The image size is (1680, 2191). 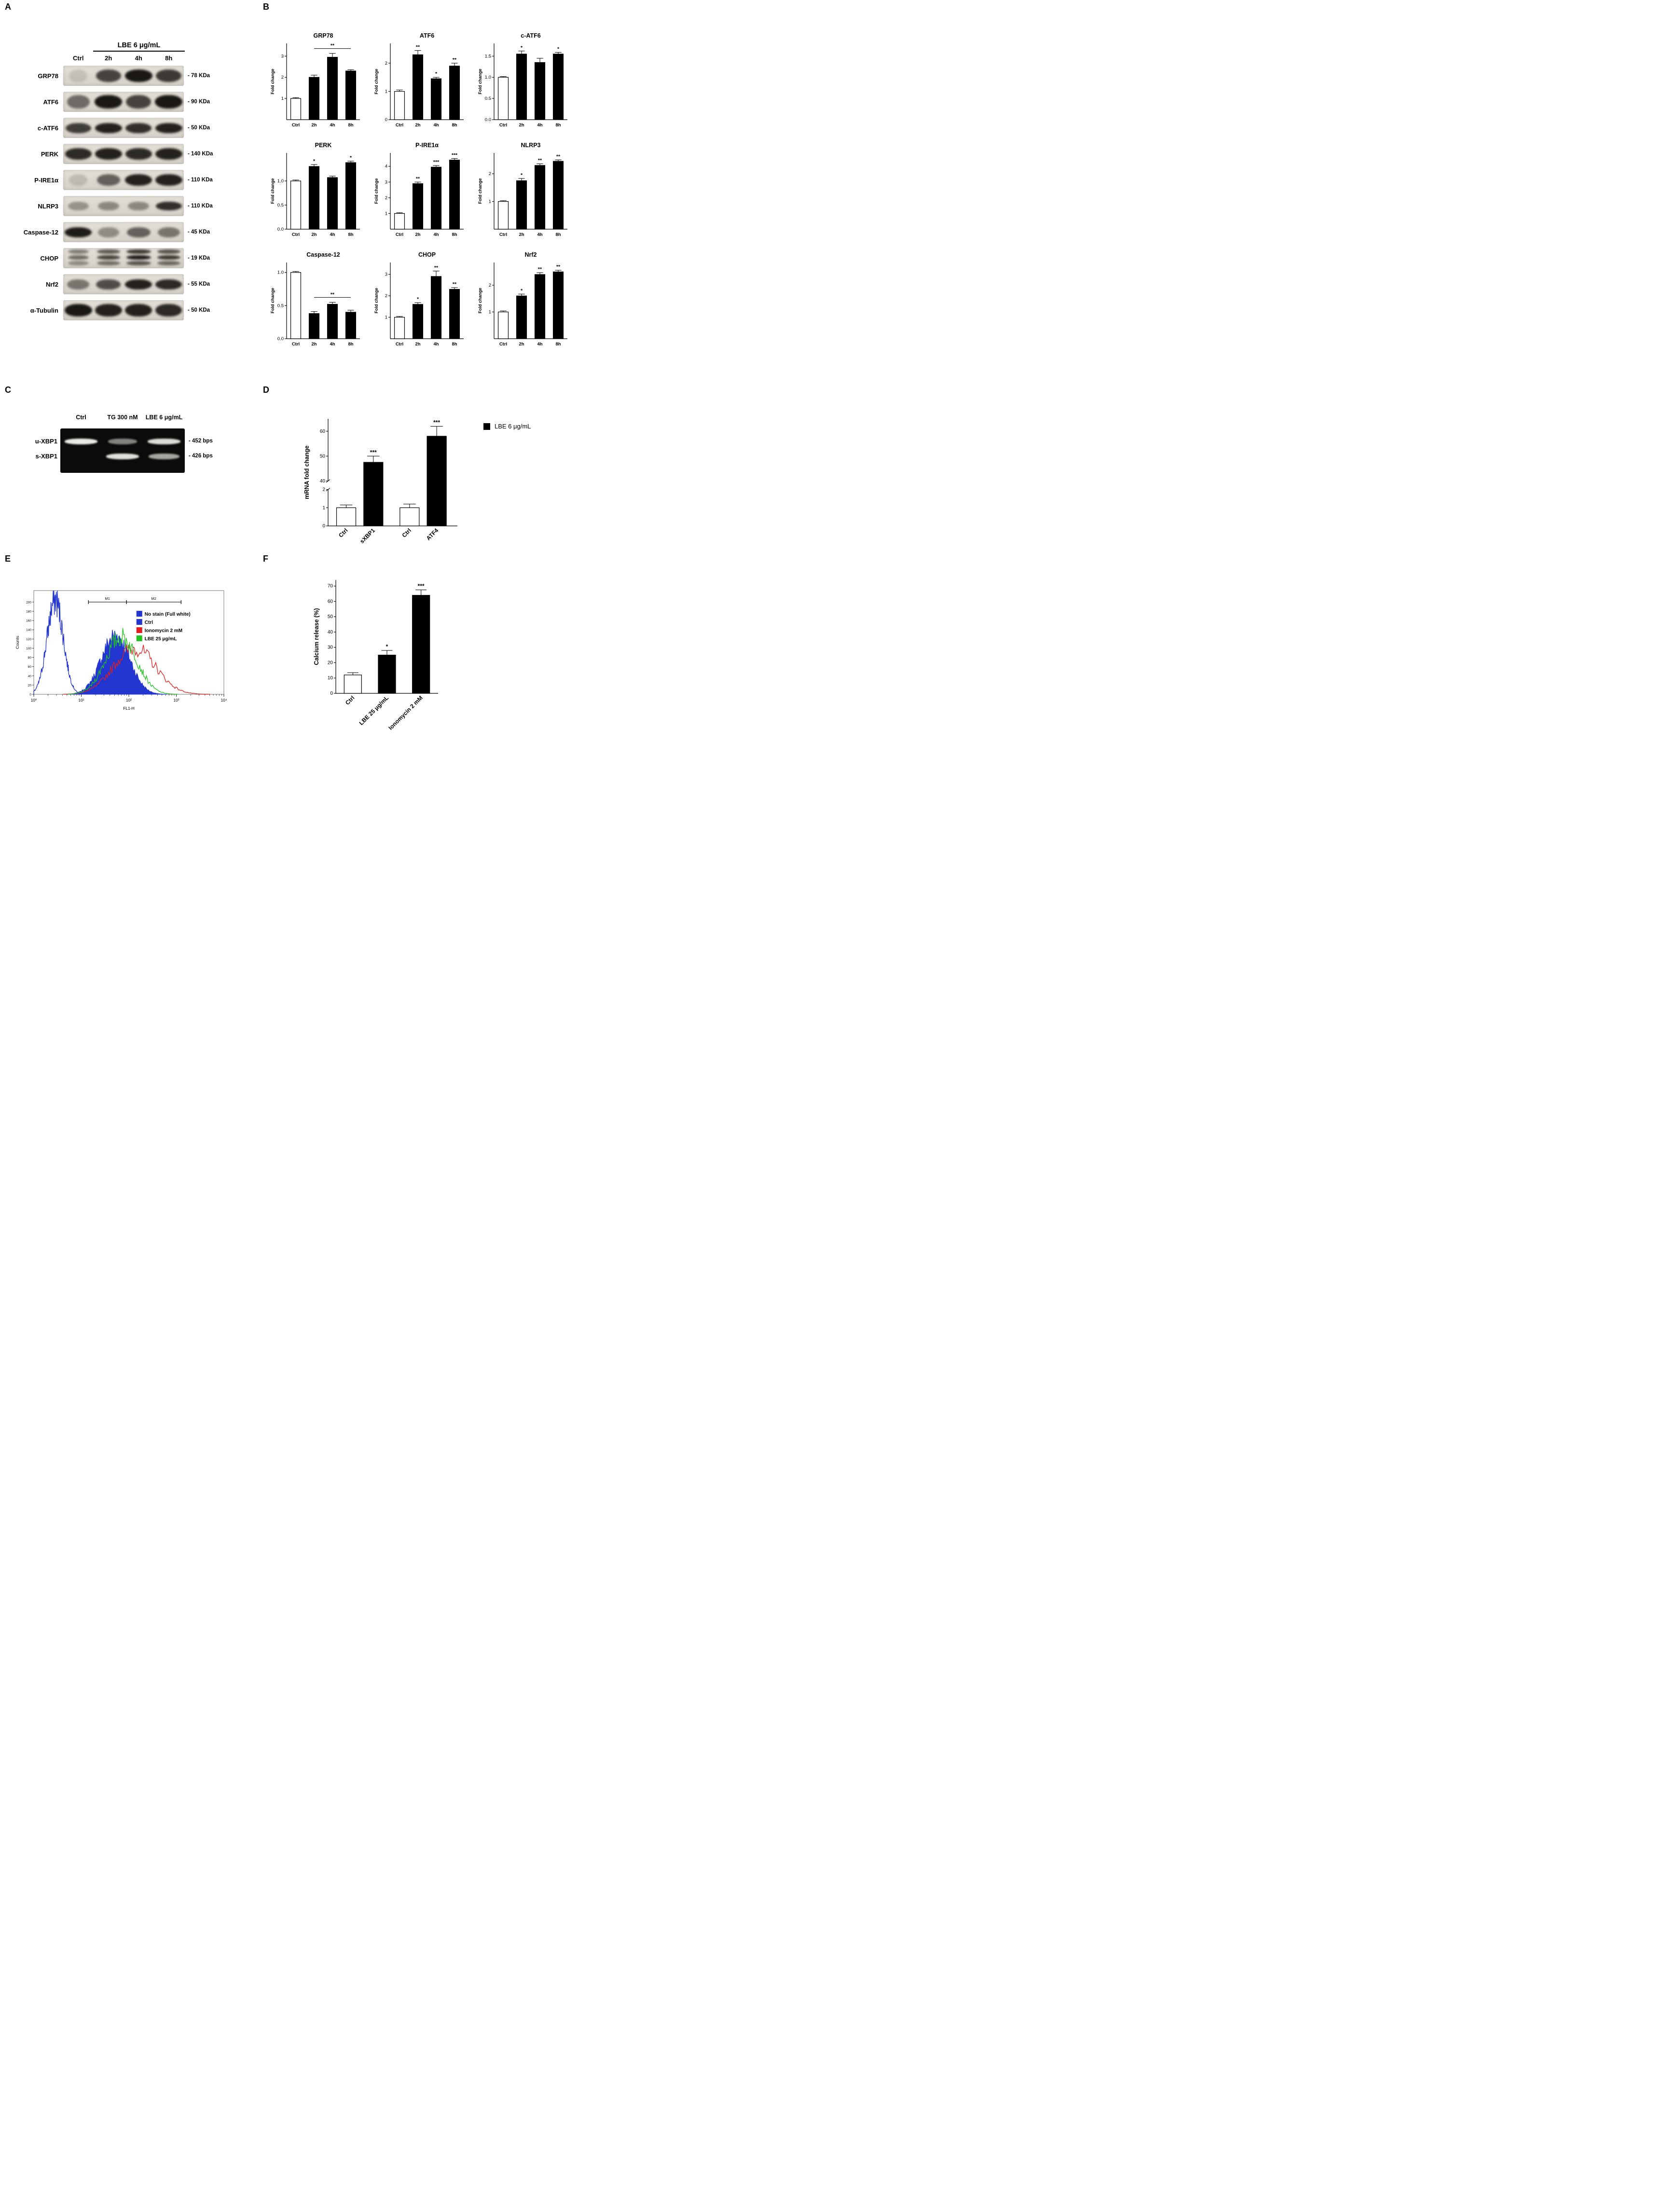 What do you see at coordinates (373, 494) in the screenshot?
I see `bar-sXBP1` at bounding box center [373, 494].